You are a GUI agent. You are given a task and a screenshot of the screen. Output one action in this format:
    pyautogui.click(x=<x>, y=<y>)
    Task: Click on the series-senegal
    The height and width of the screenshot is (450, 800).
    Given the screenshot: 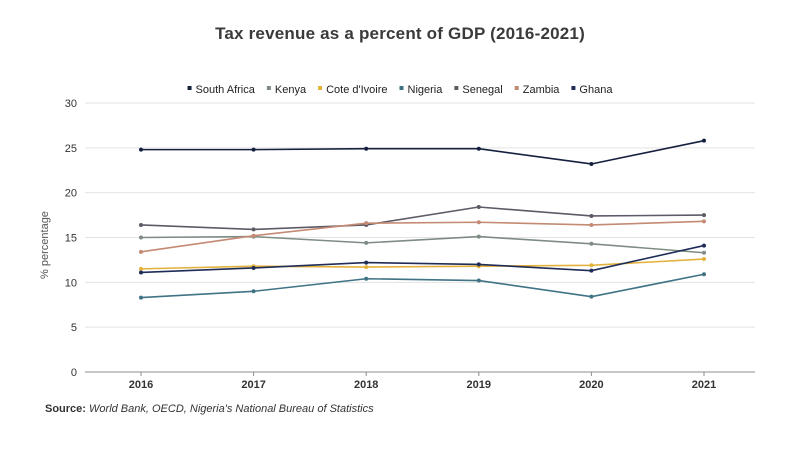 What is the action you would take?
    pyautogui.click(x=422, y=218)
    